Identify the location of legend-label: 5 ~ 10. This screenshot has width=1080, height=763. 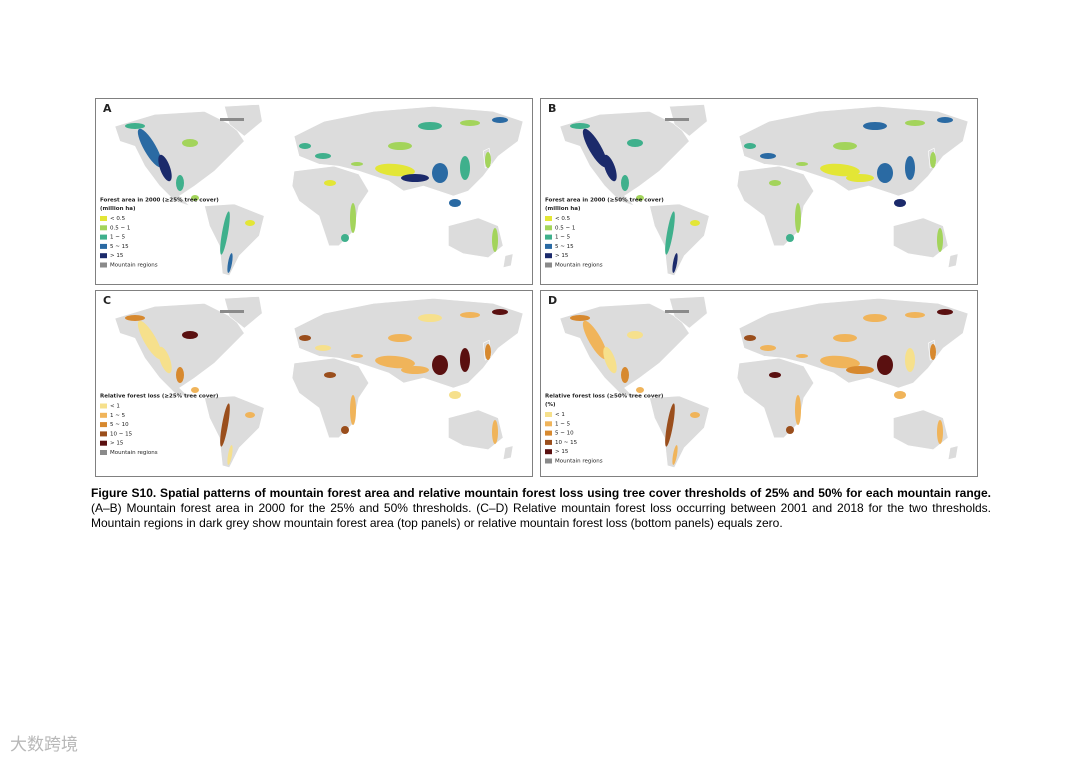
(119, 425).